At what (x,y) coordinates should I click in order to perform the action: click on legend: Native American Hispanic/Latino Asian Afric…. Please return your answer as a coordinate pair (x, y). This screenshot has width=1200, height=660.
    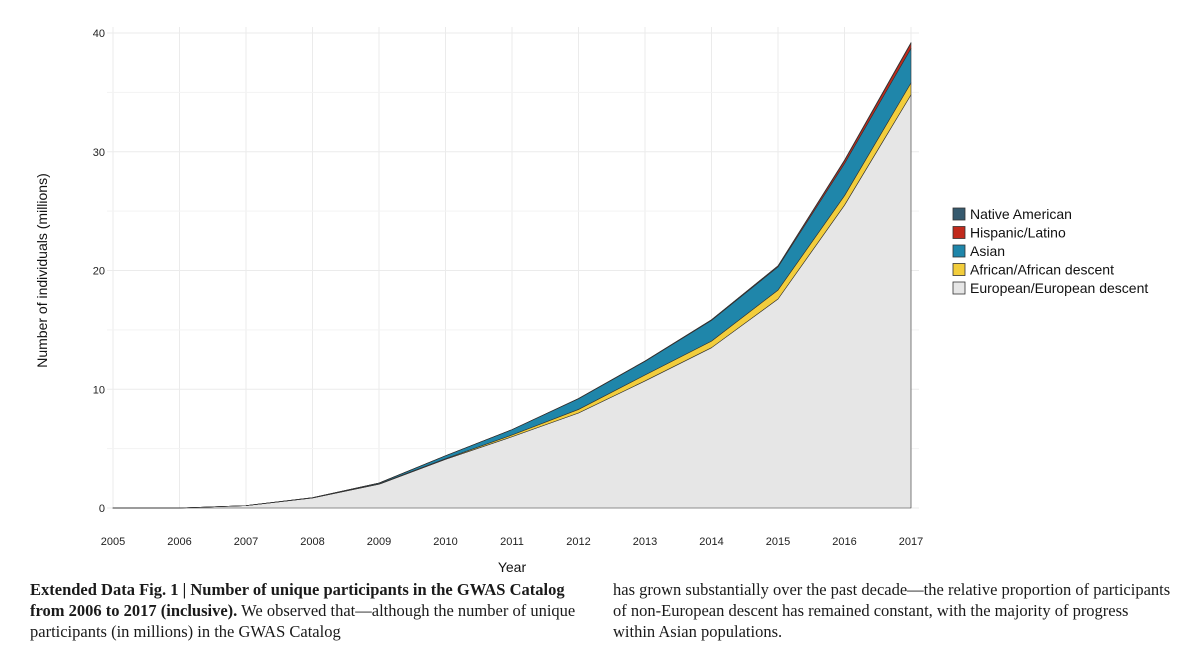
    Looking at the image, I should click on (1050, 251).